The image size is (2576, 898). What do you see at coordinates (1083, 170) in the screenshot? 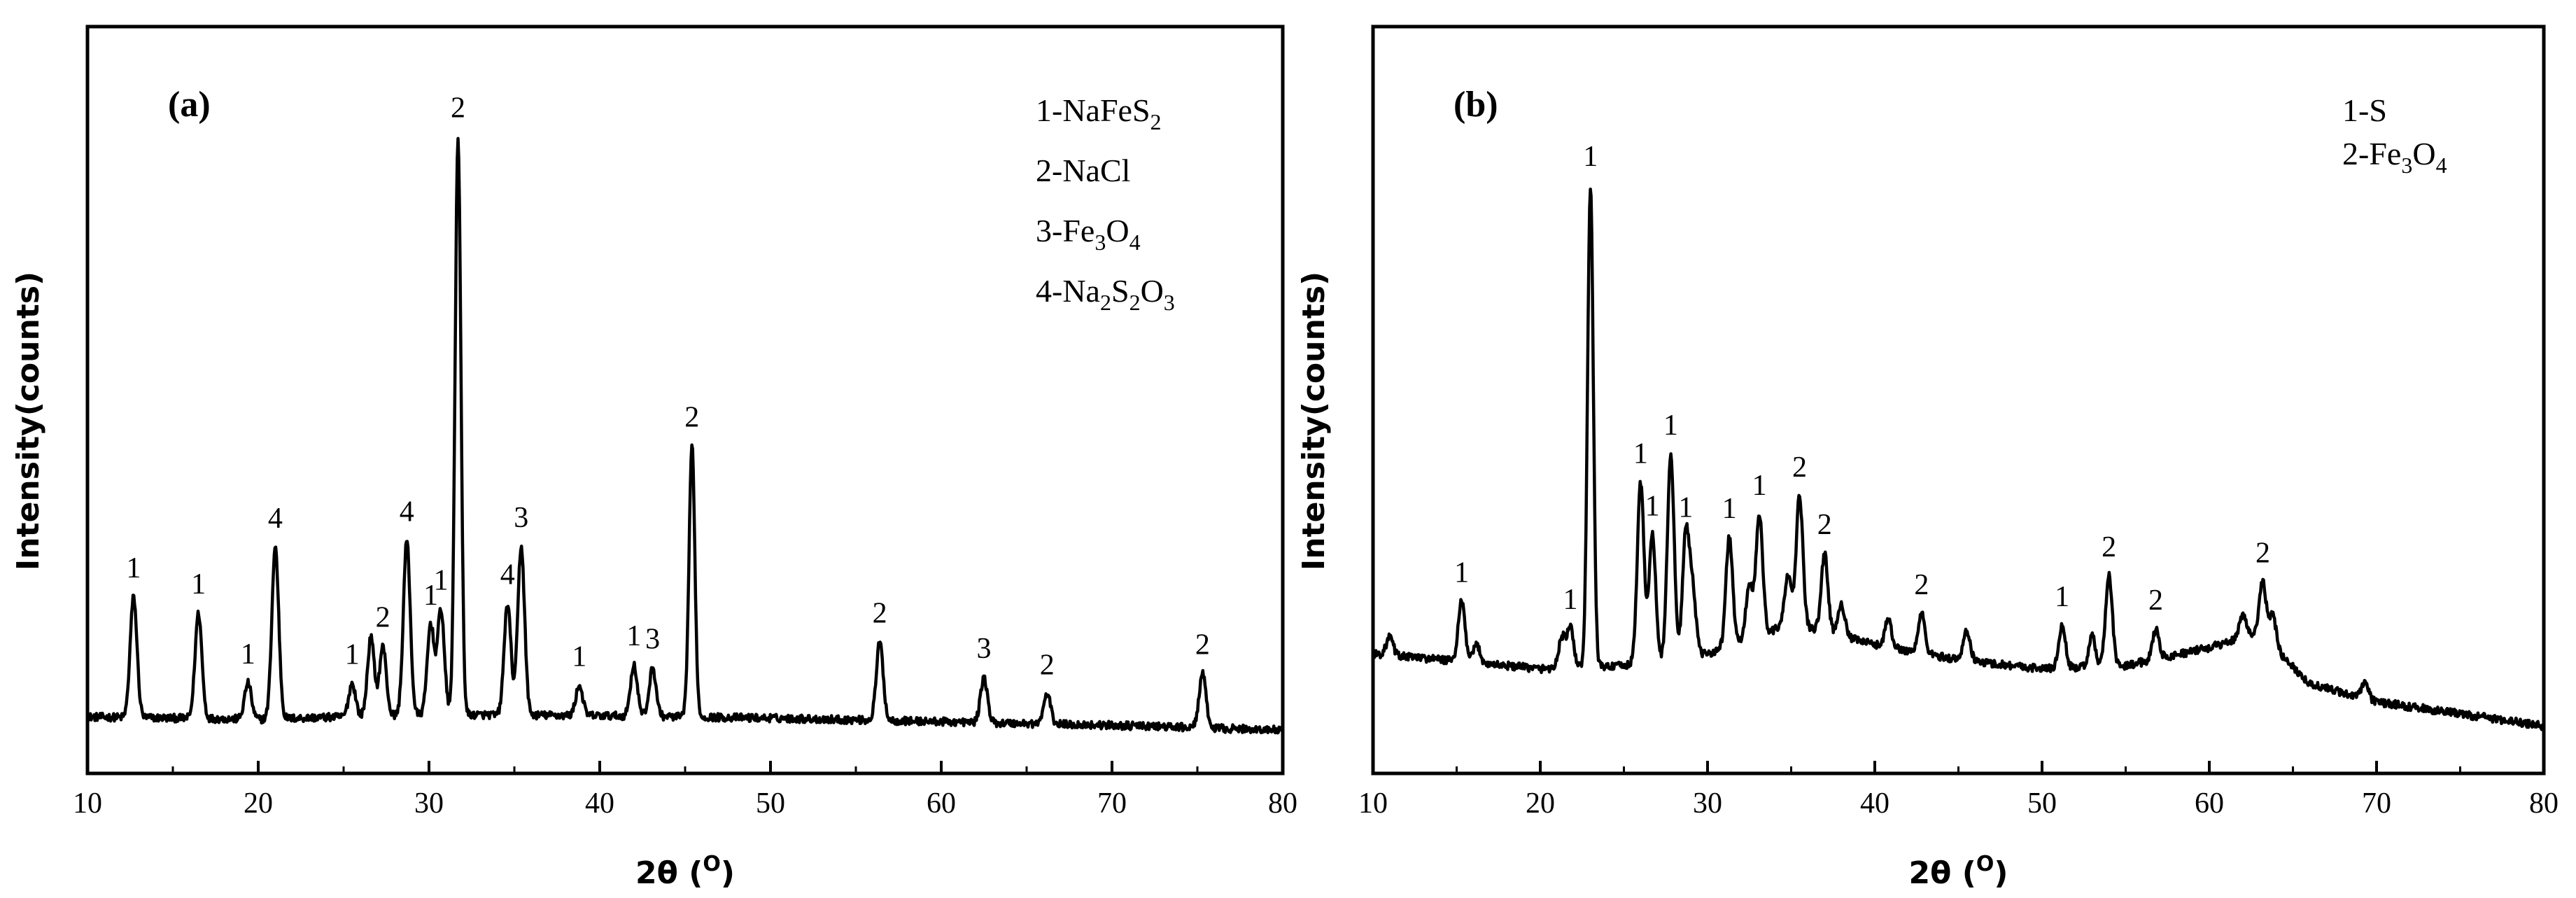
I see `legend-item: 2-NaCl` at bounding box center [1083, 170].